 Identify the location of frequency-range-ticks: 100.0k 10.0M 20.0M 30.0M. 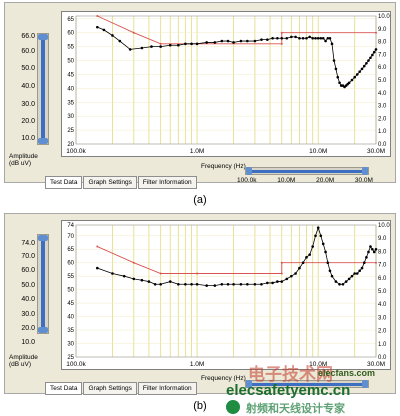
(305, 180).